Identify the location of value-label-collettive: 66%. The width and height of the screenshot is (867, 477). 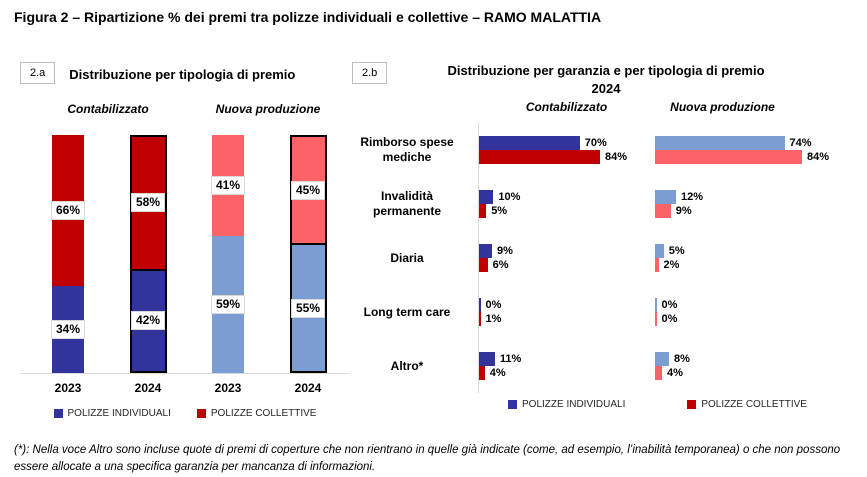
(68, 210).